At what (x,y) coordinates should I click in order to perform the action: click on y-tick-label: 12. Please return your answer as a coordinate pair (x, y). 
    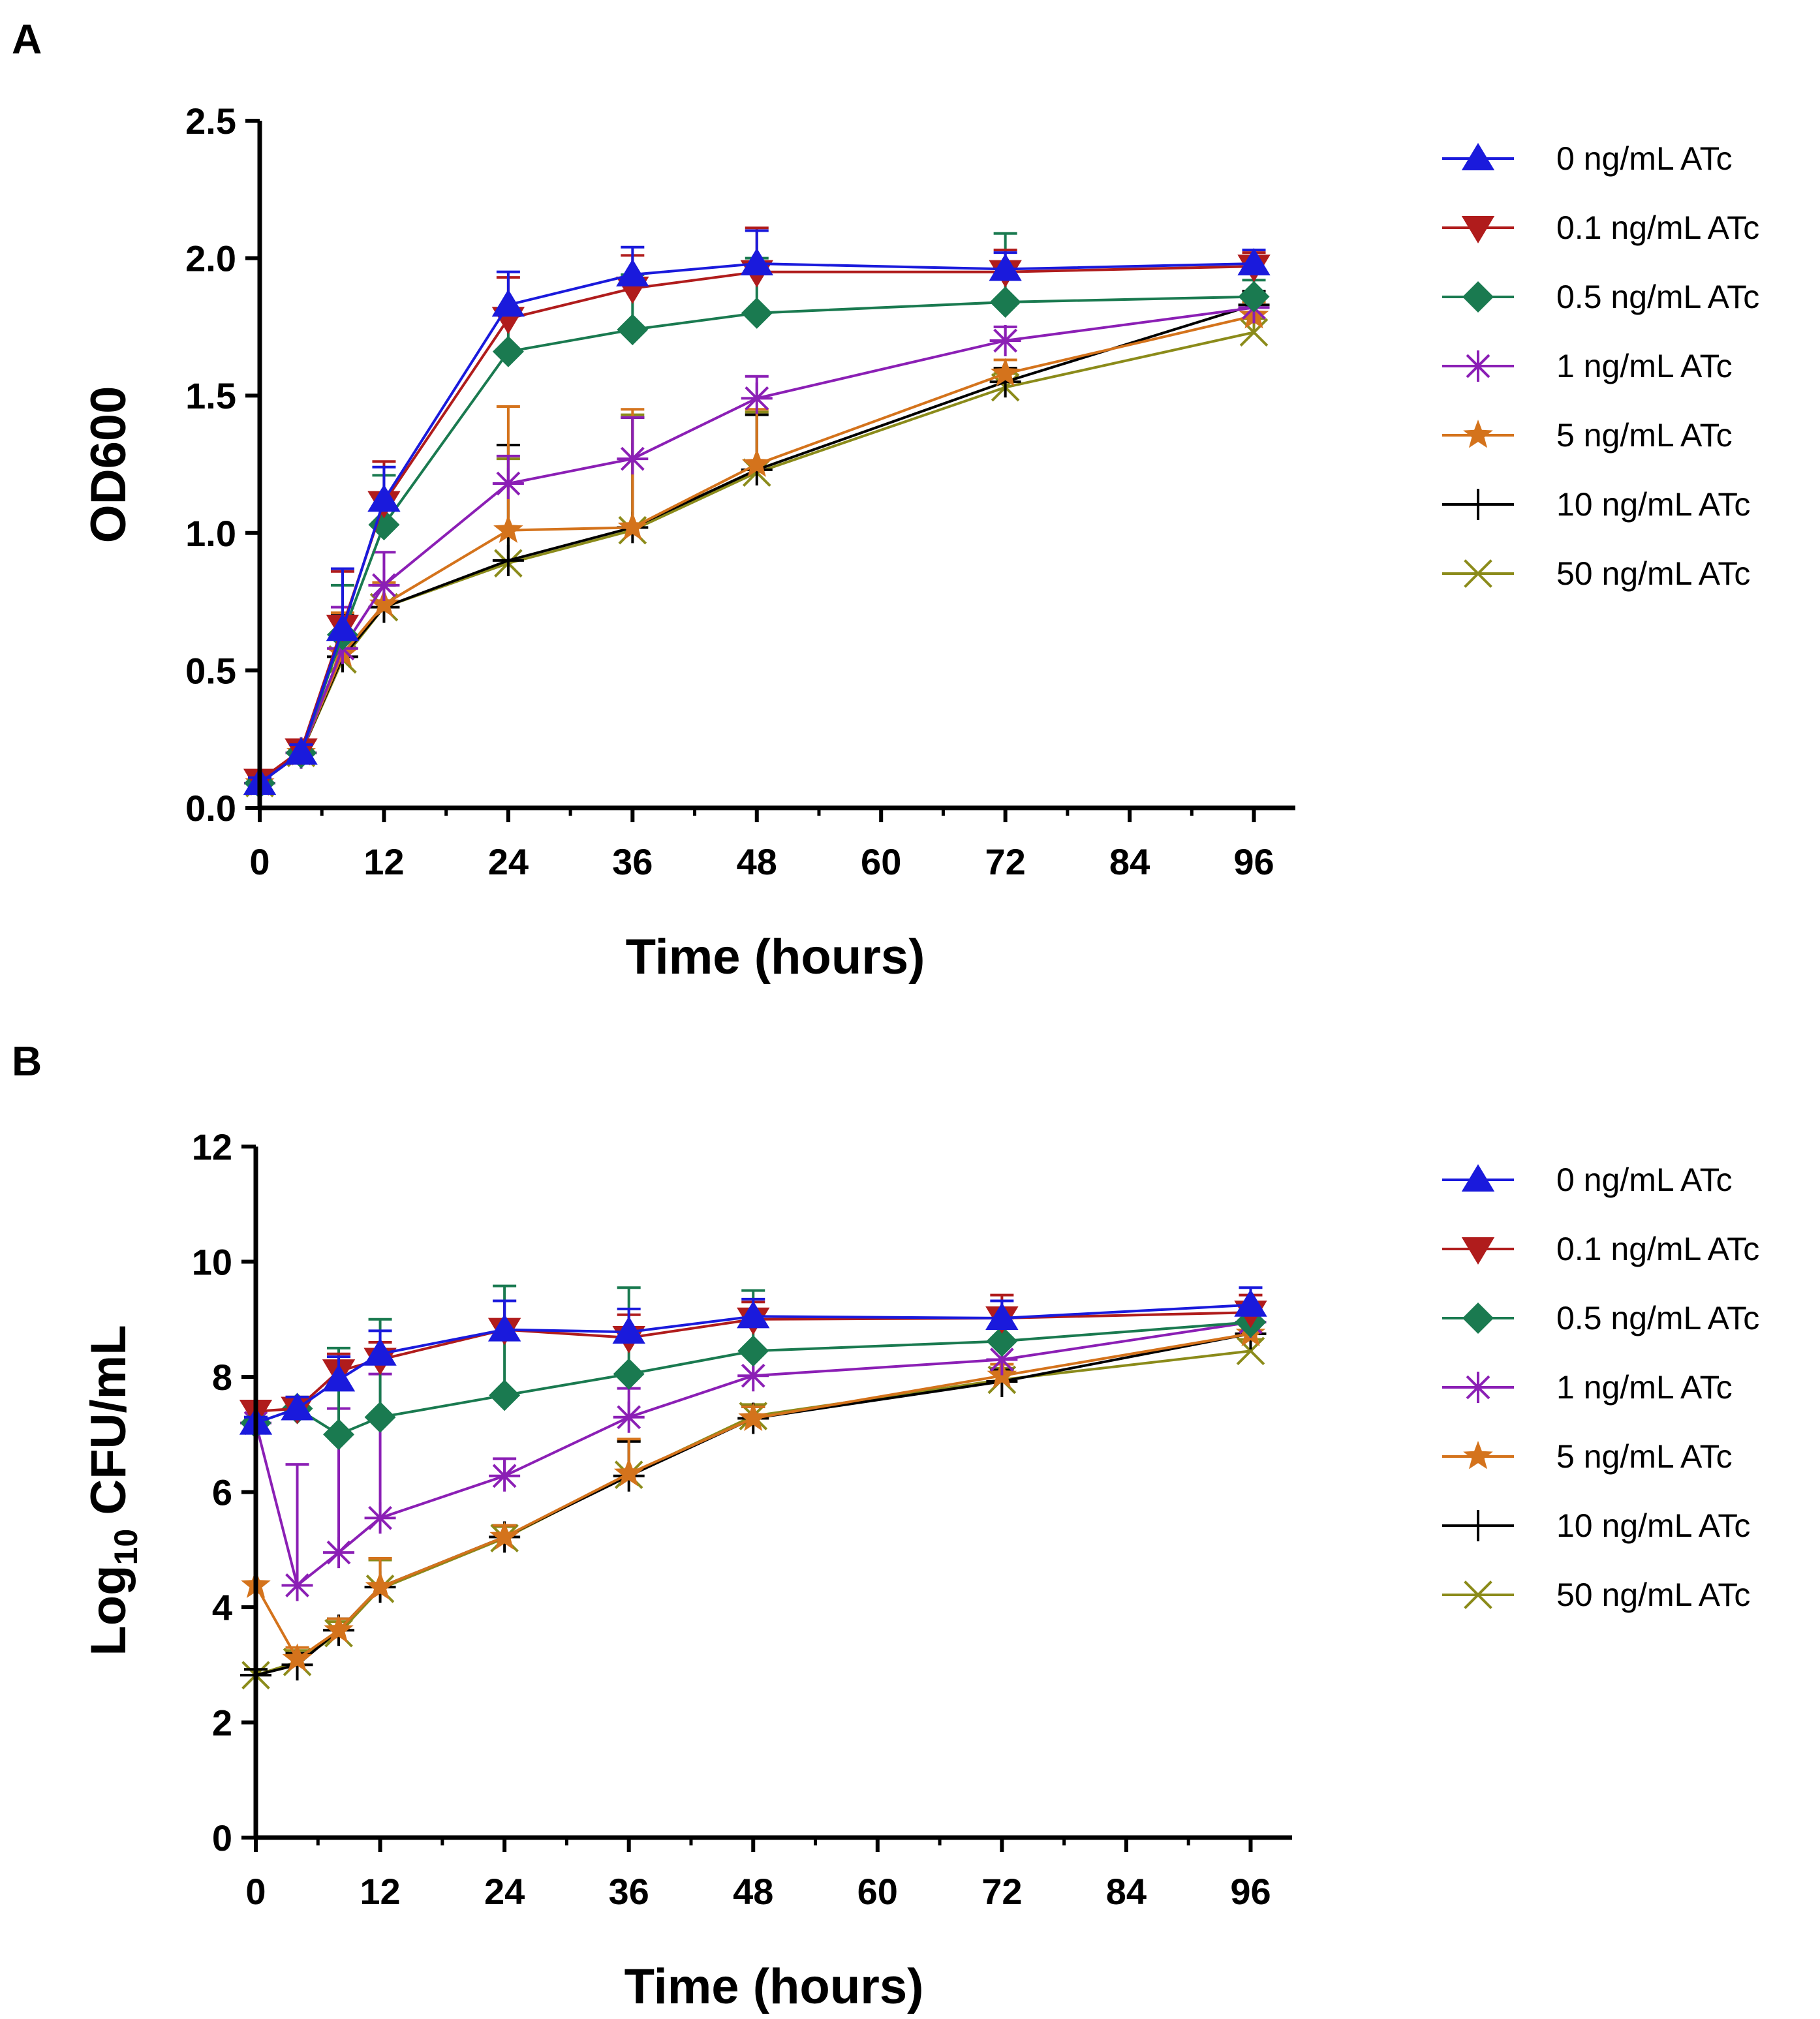
    Looking at the image, I should click on (212, 1147).